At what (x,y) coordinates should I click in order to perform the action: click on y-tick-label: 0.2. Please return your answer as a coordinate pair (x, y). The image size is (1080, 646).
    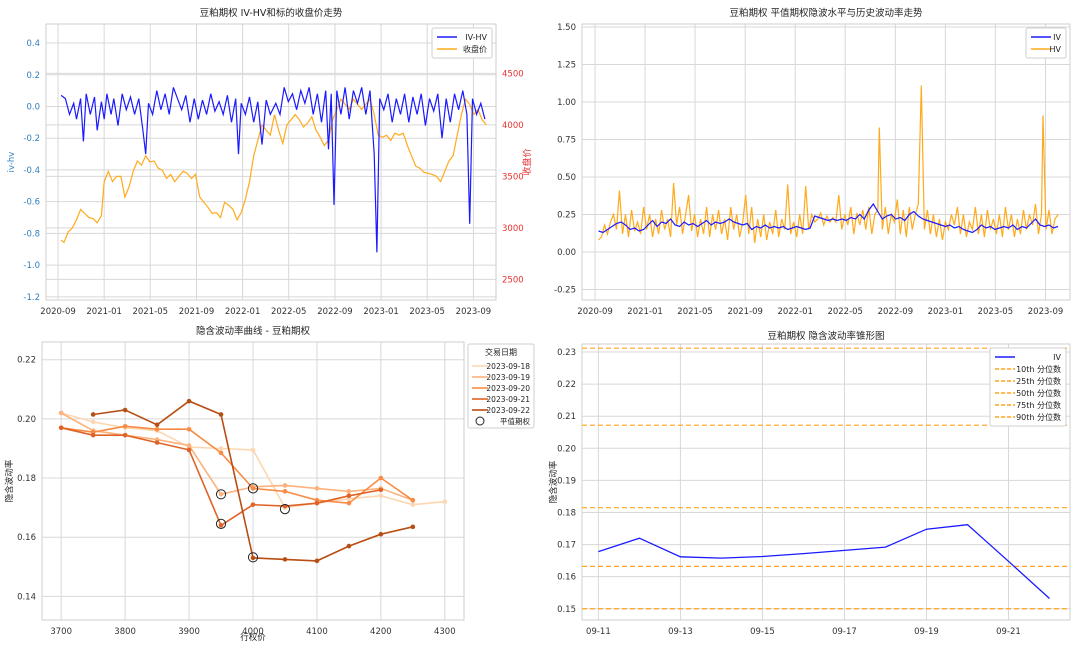
    Looking at the image, I should click on (33, 76).